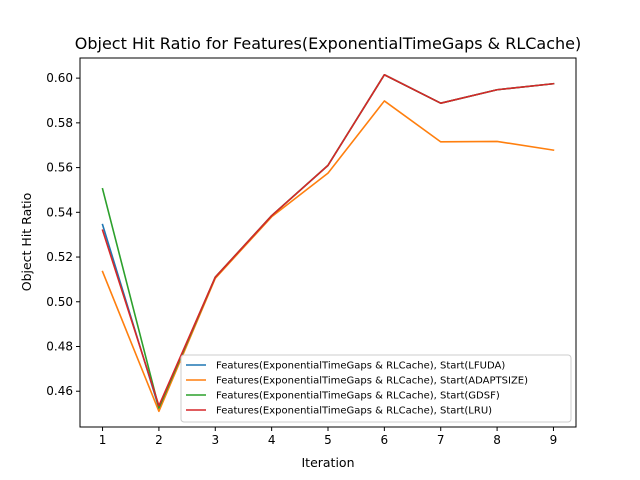  What do you see at coordinates (328, 440) in the screenshot?
I see `x-tick-label: 5` at bounding box center [328, 440].